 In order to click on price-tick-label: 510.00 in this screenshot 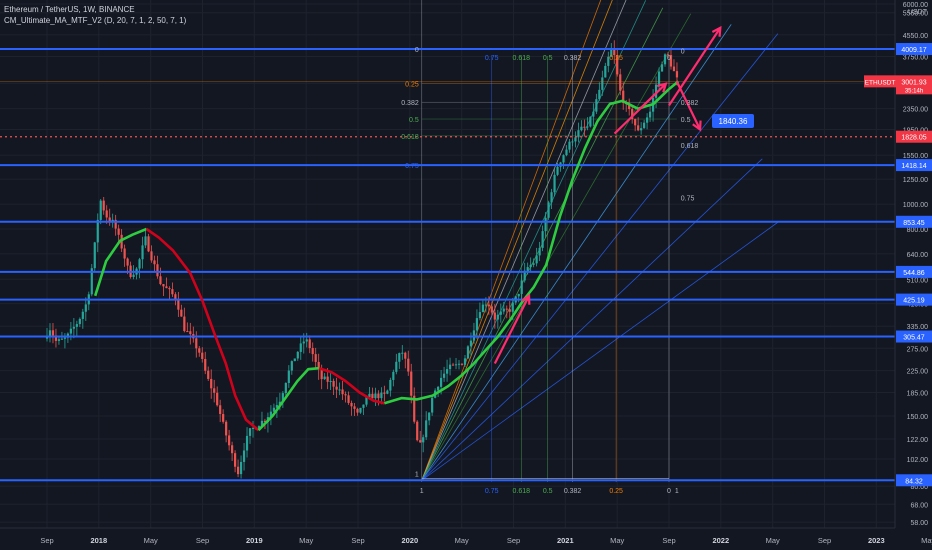, I will do `click(918, 280)`.